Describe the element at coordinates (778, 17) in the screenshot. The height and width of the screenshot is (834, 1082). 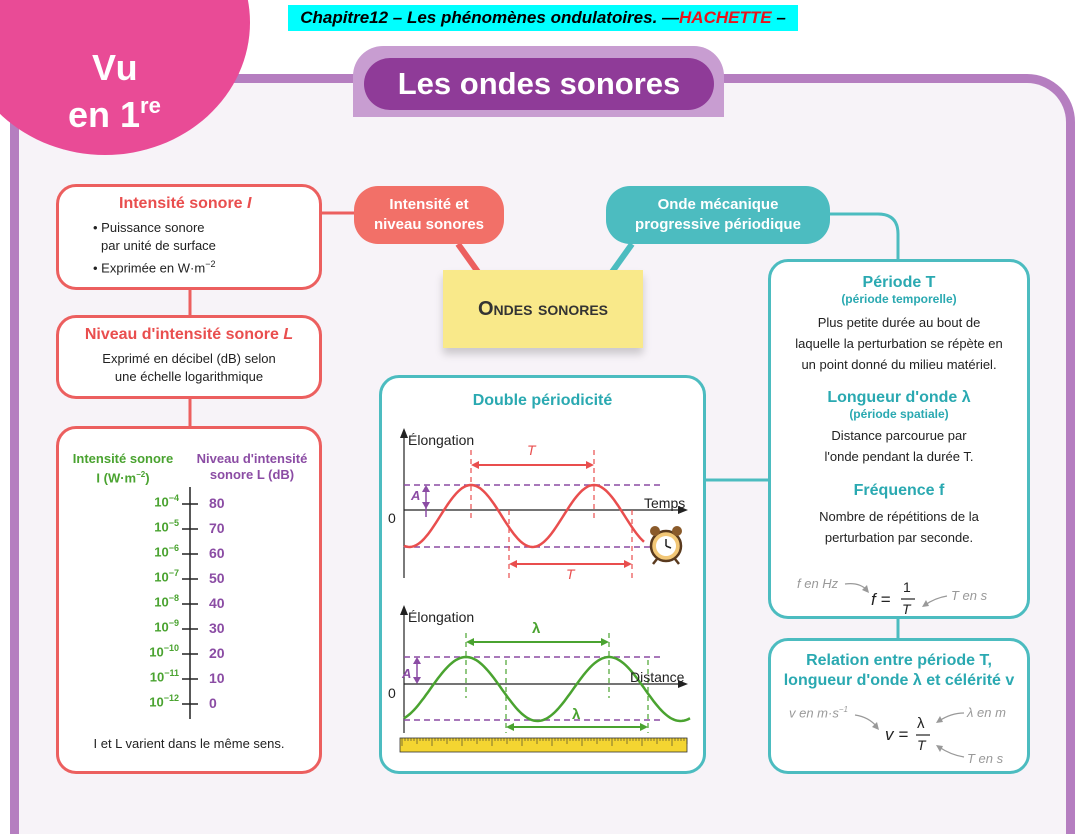
I see `header-dash: –` at that location.